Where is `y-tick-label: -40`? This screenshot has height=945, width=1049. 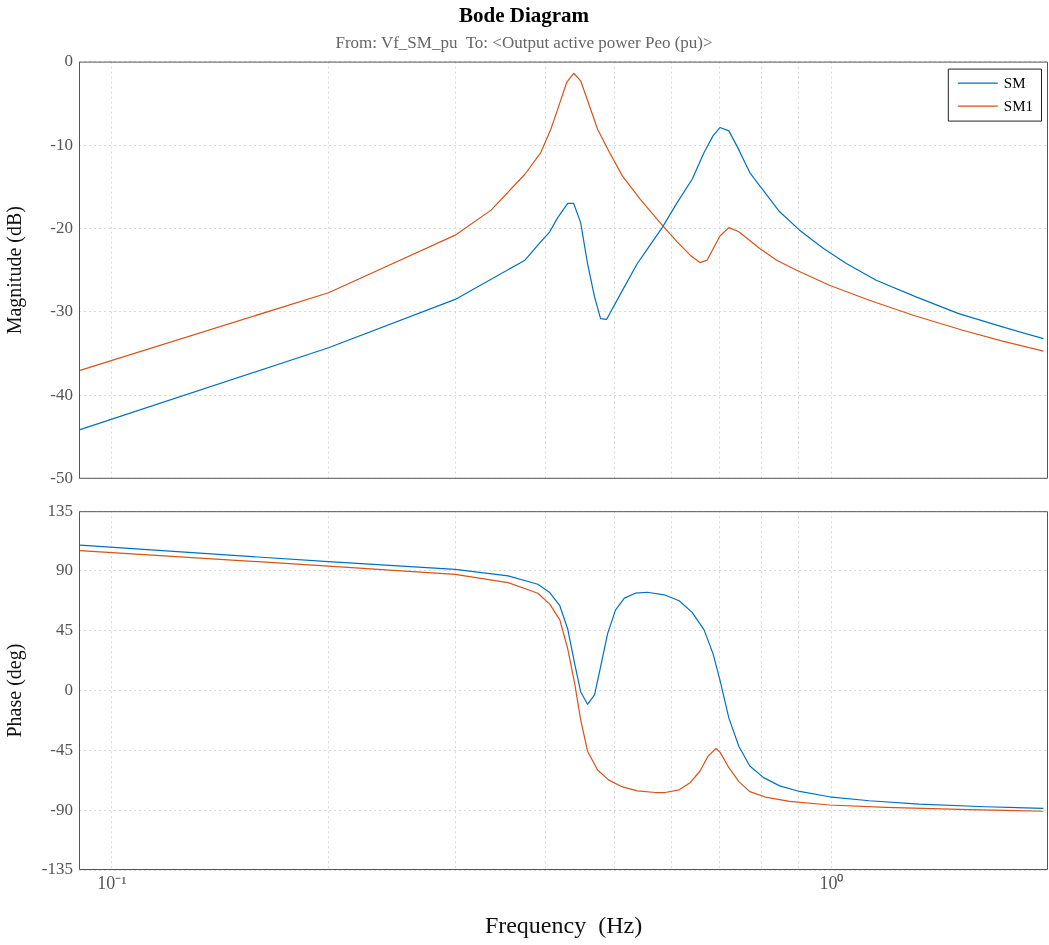 y-tick-label: -40 is located at coordinates (61, 394).